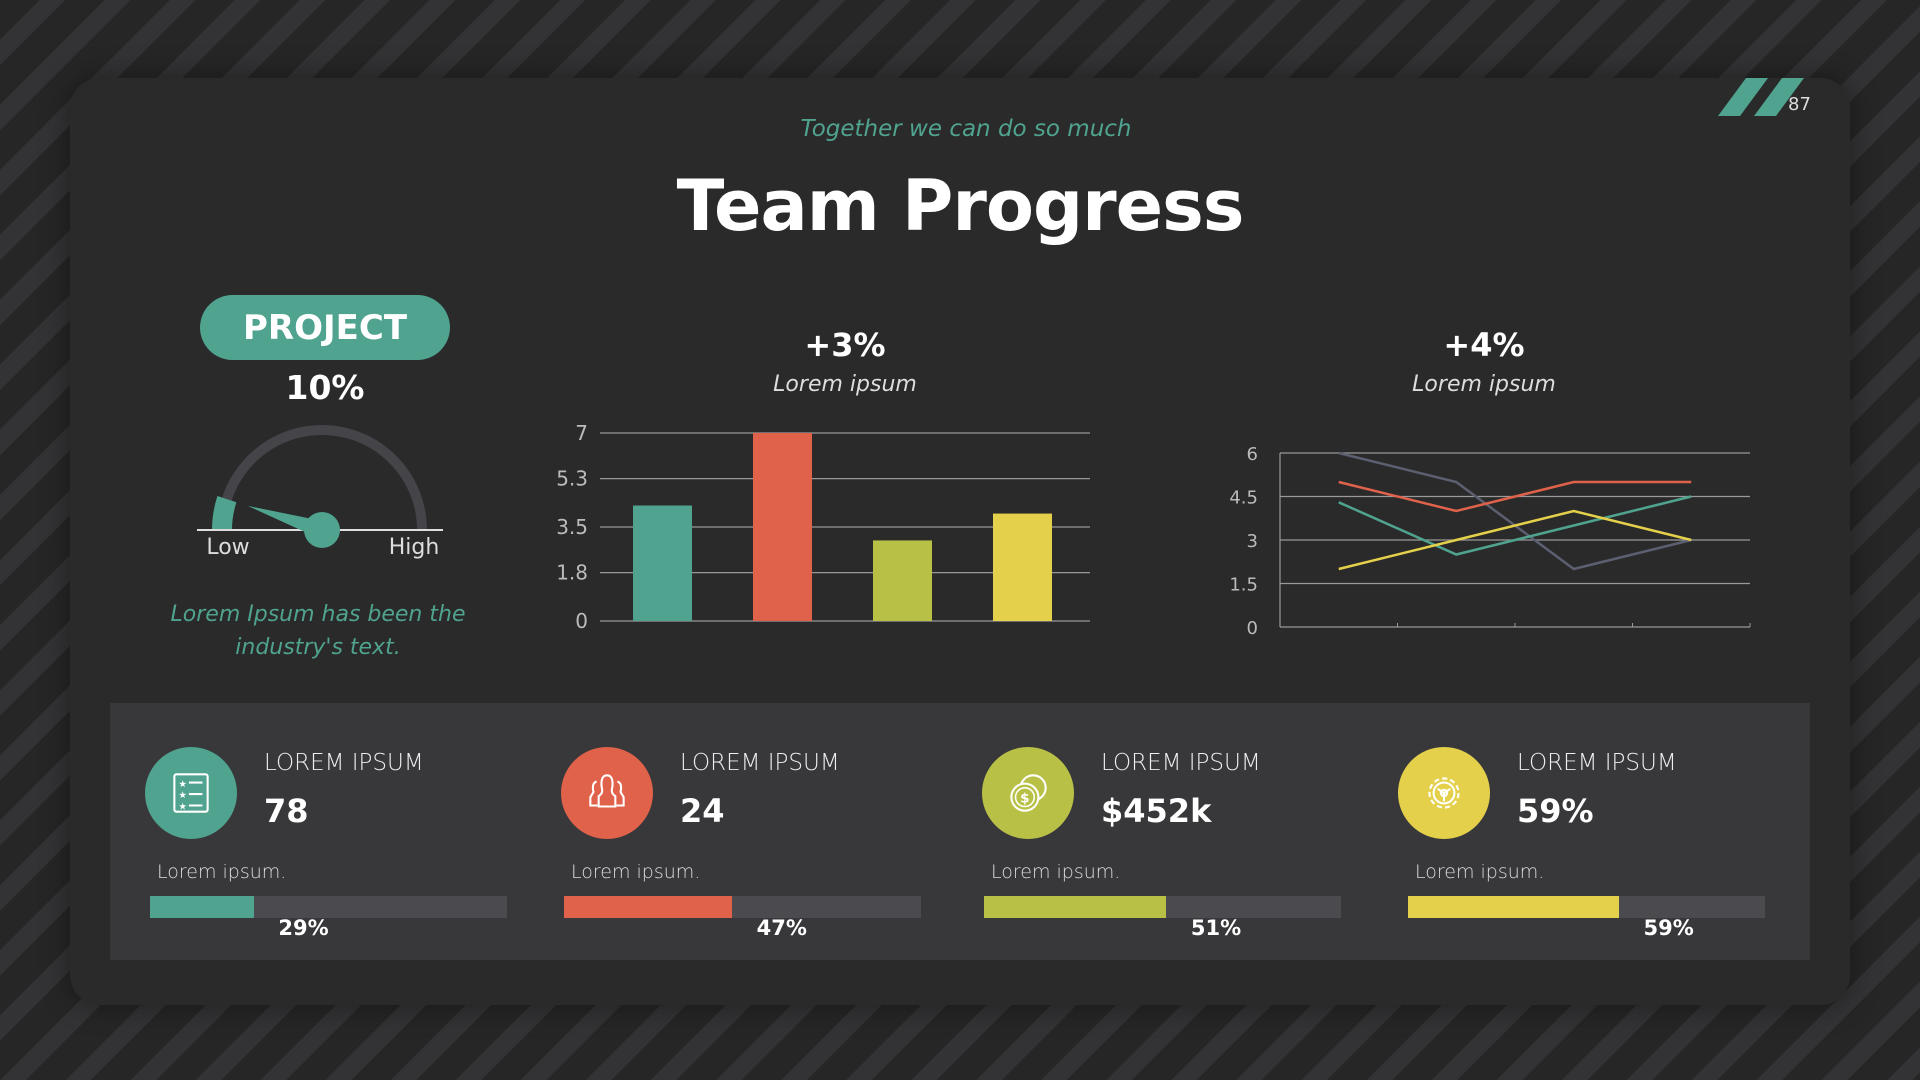  Describe the element at coordinates (1252, 454) in the screenshot. I see `y-tick-label: 6` at that location.